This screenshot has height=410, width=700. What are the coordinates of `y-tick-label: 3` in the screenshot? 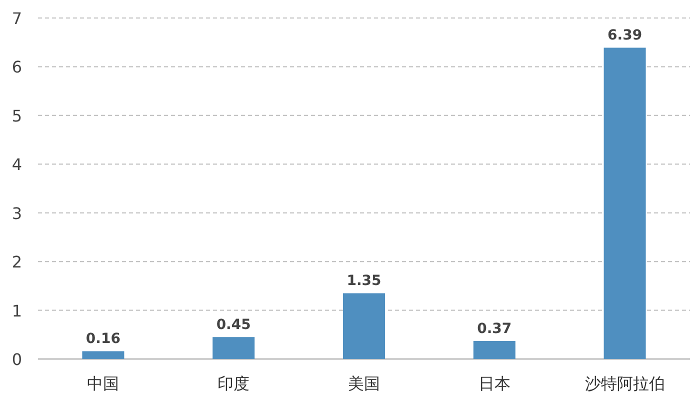 It's located at (17, 213).